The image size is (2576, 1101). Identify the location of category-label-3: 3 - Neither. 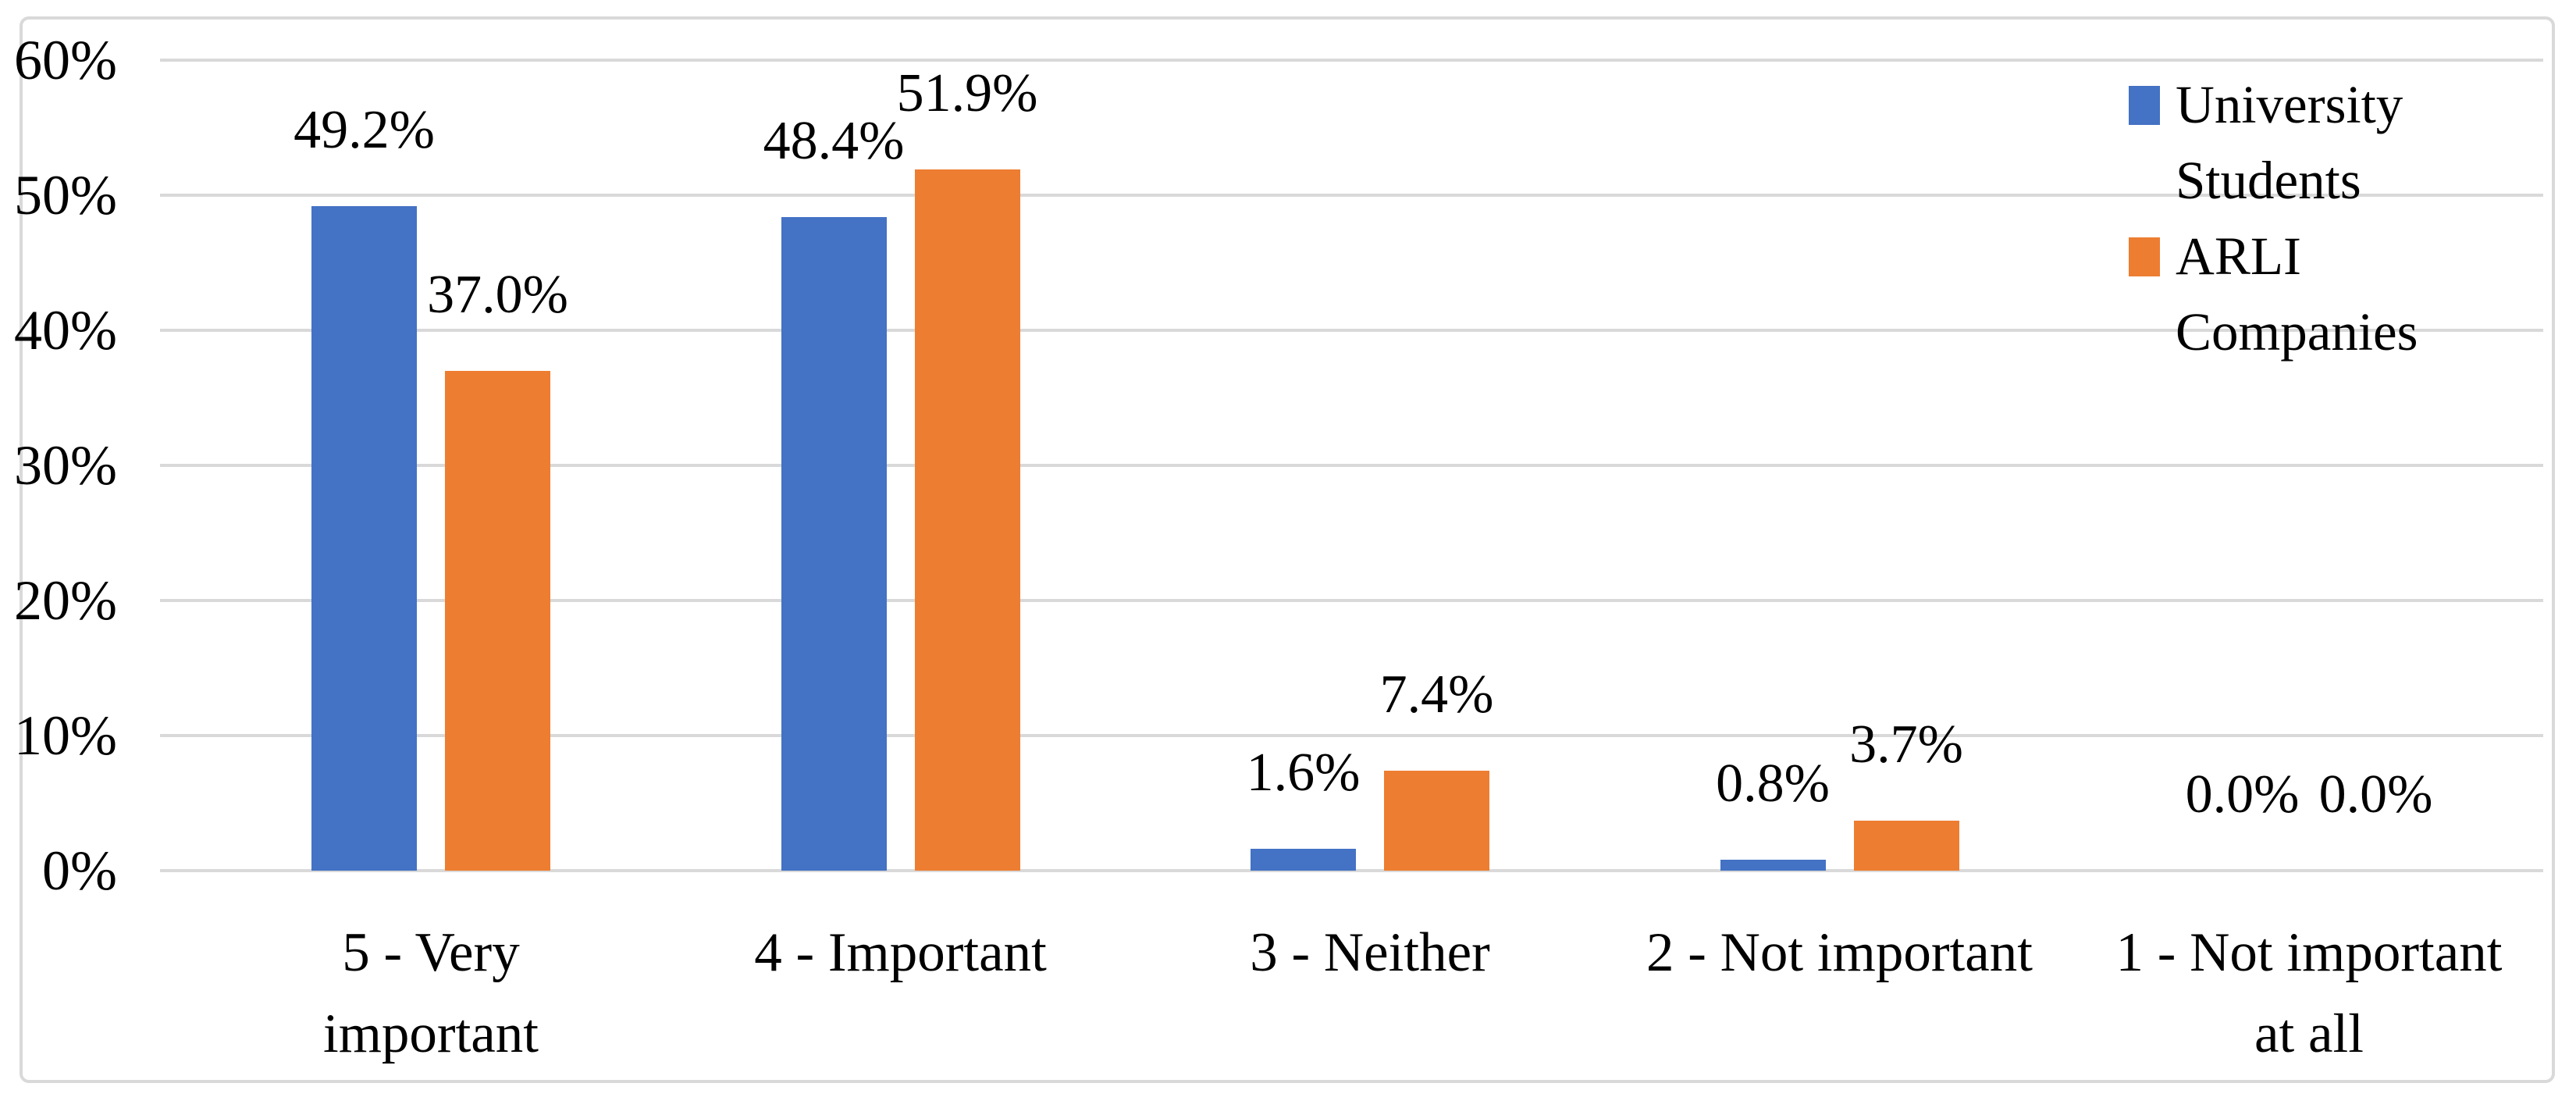
(1370, 952).